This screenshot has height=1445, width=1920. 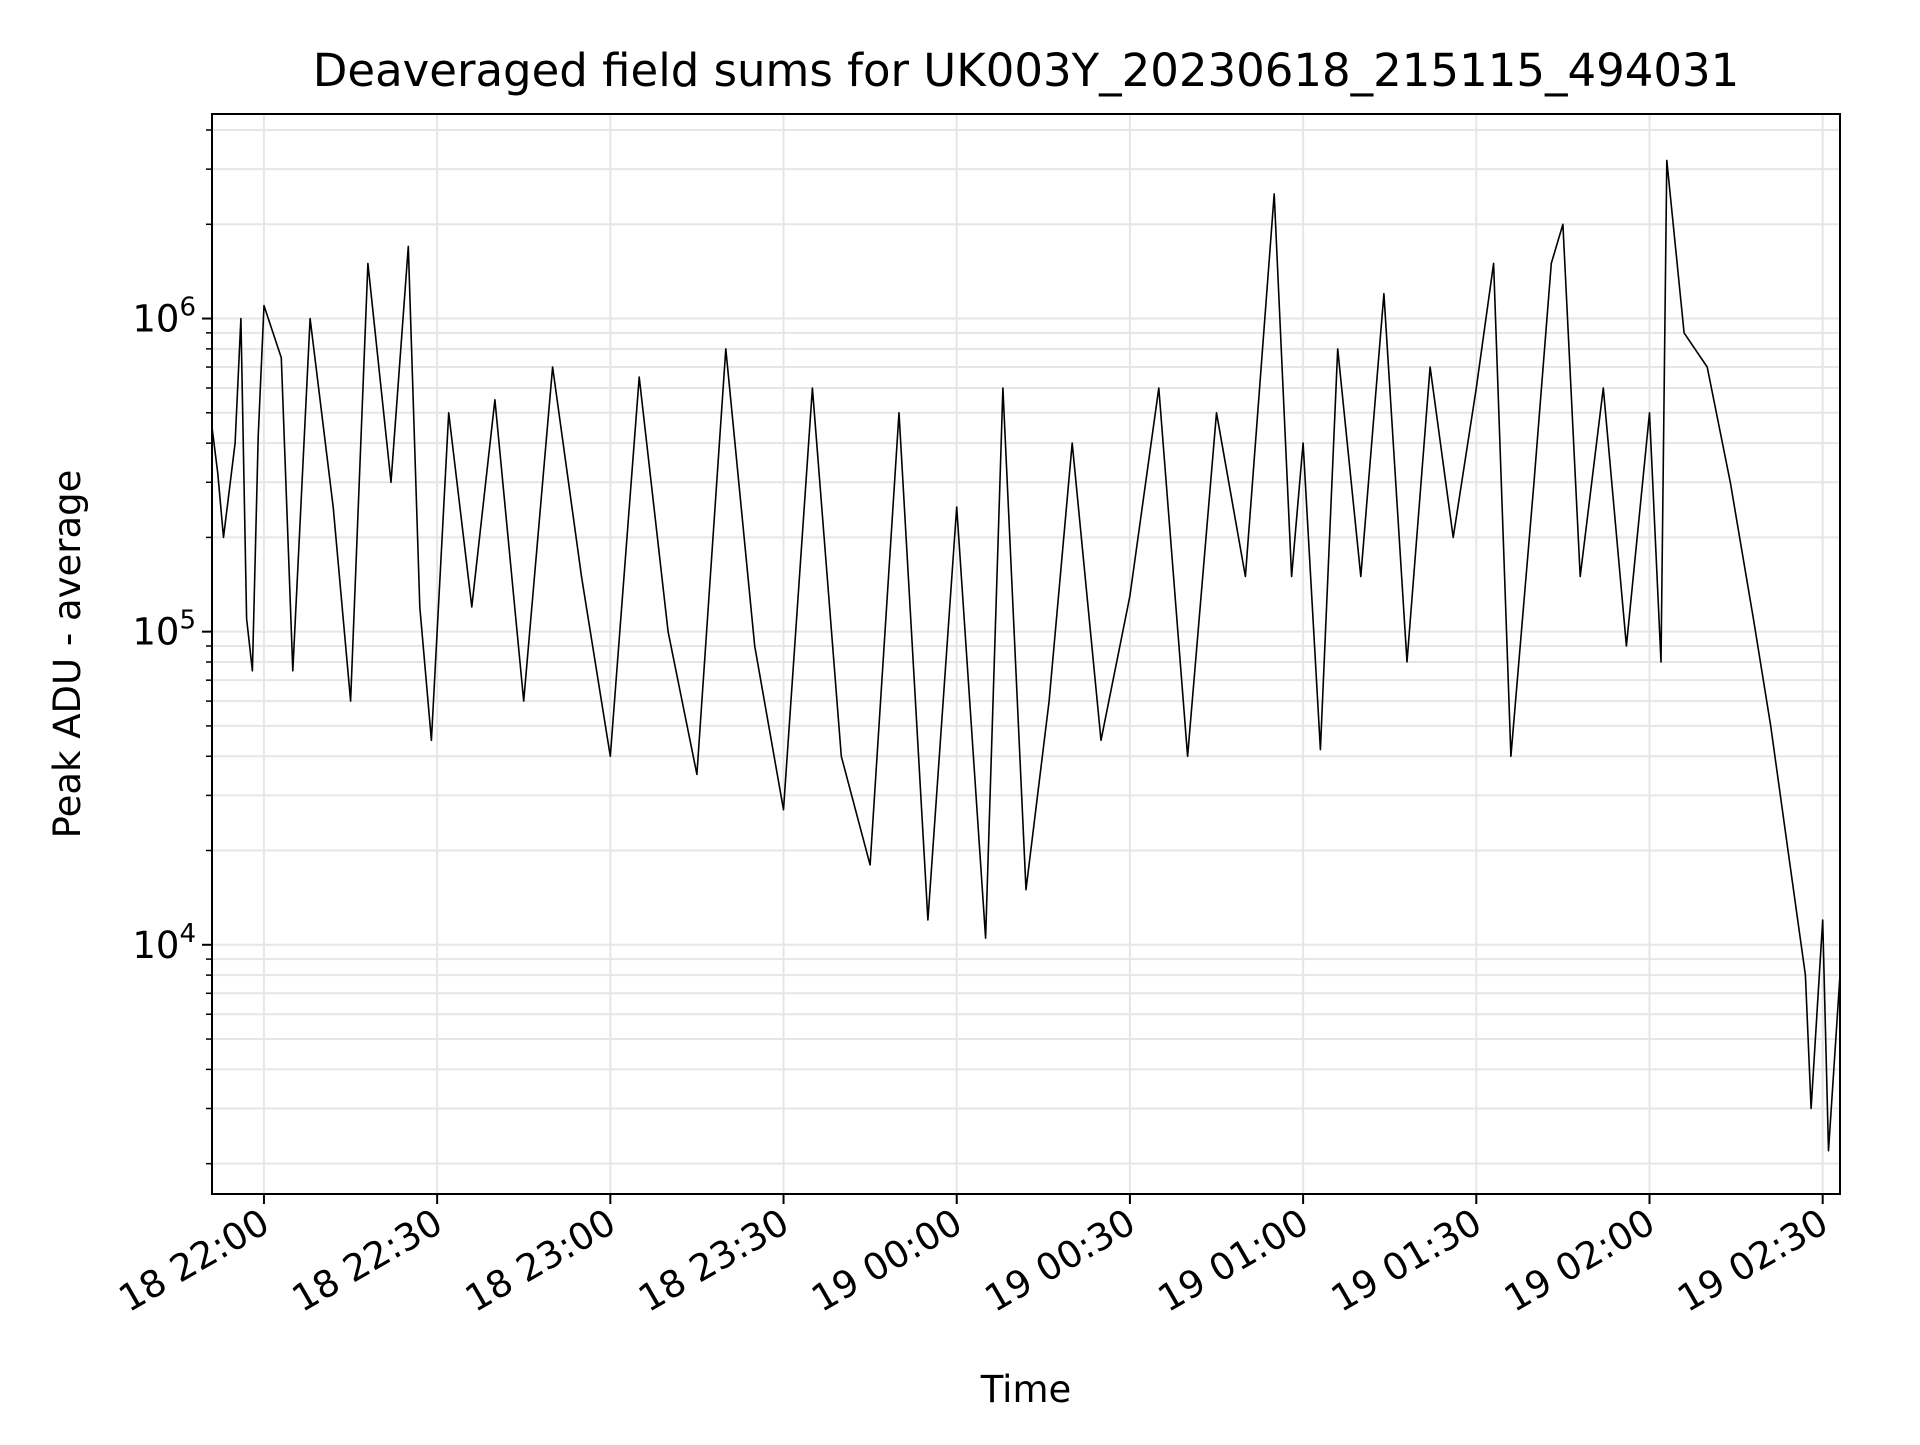 What do you see at coordinates (164, 943) in the screenshot?
I see `y-tick-label: 104` at bounding box center [164, 943].